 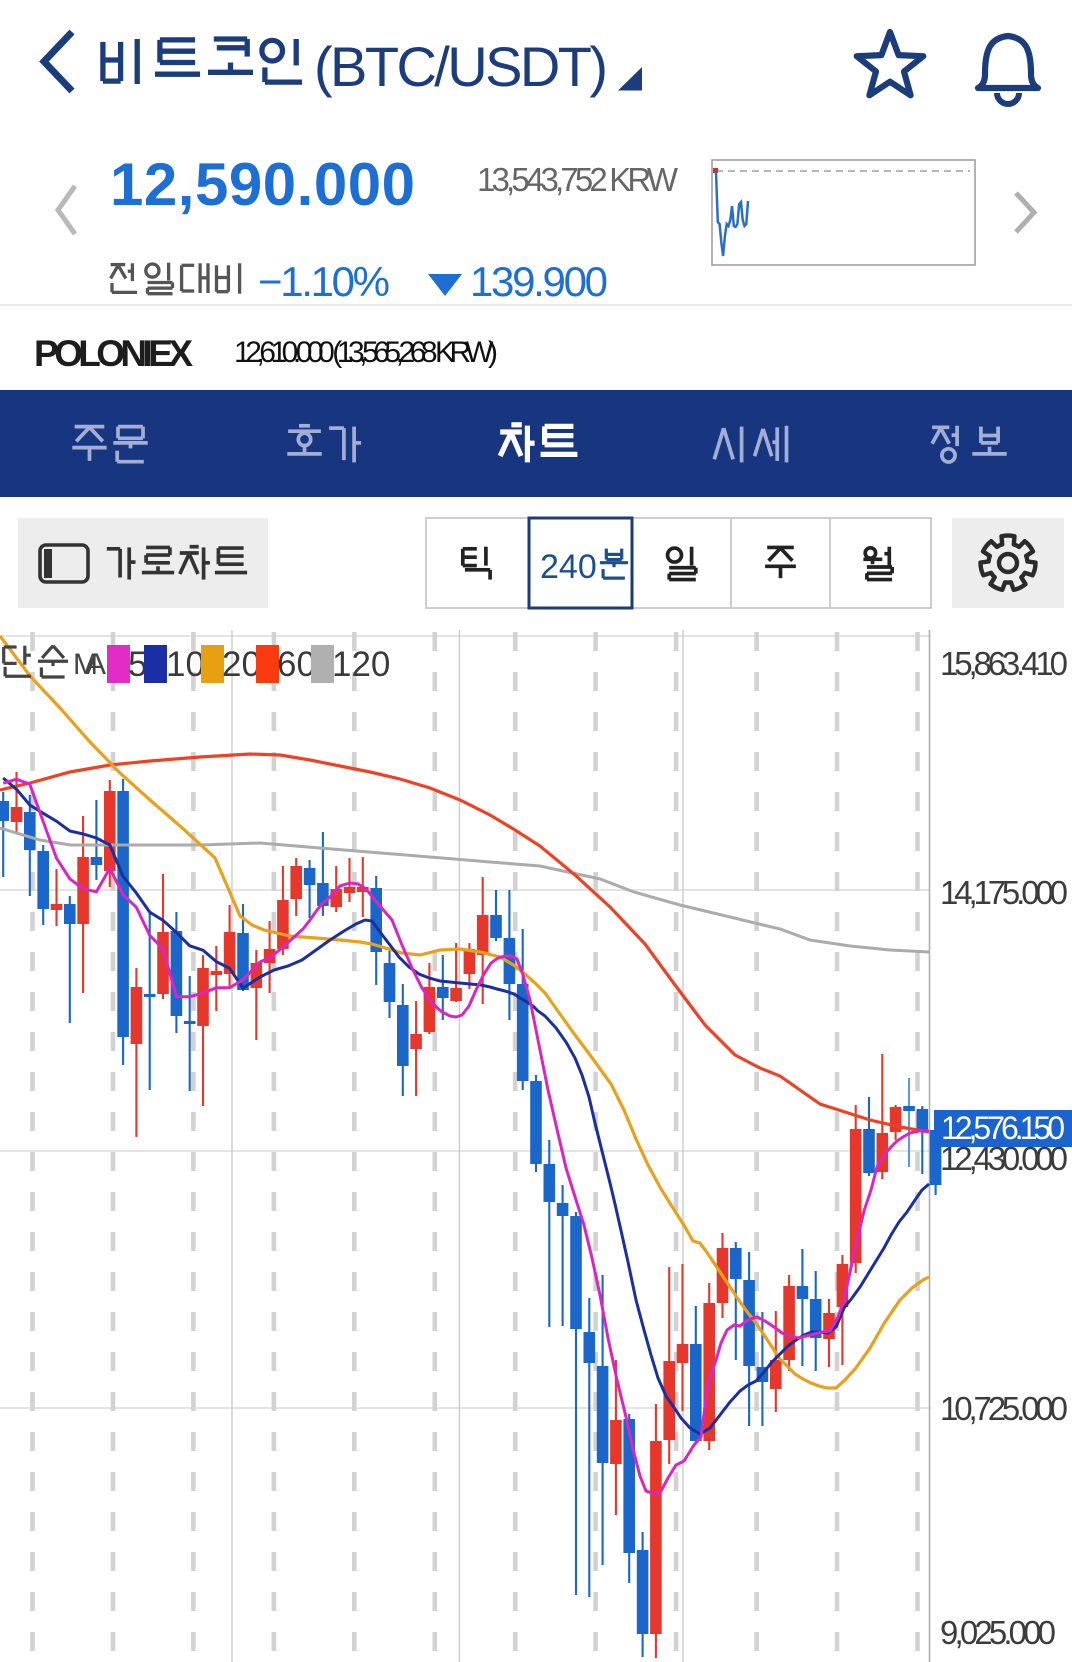 What do you see at coordinates (113, 353) in the screenshot?
I see `svg-text: POLONIEX` at bounding box center [113, 353].